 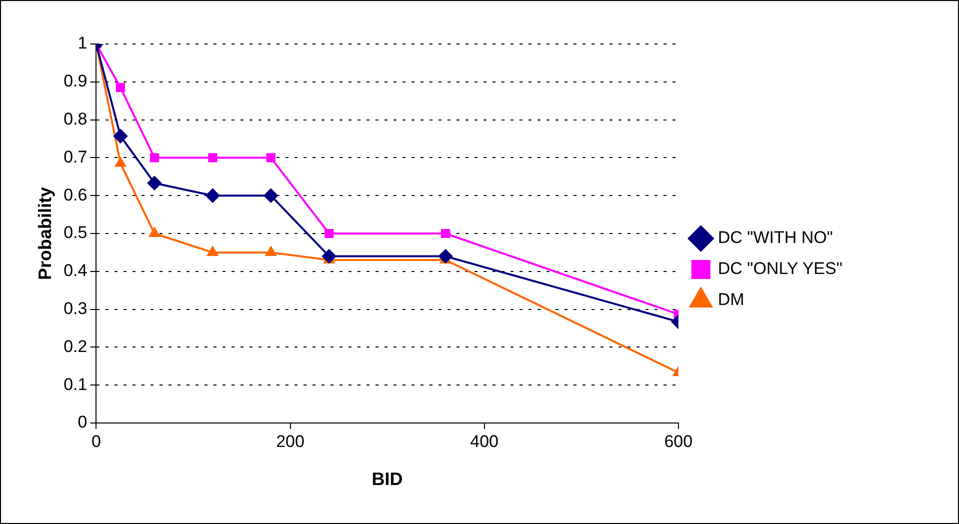 What do you see at coordinates (76, 346) in the screenshot?
I see `y-tick-label: 0.2` at bounding box center [76, 346].